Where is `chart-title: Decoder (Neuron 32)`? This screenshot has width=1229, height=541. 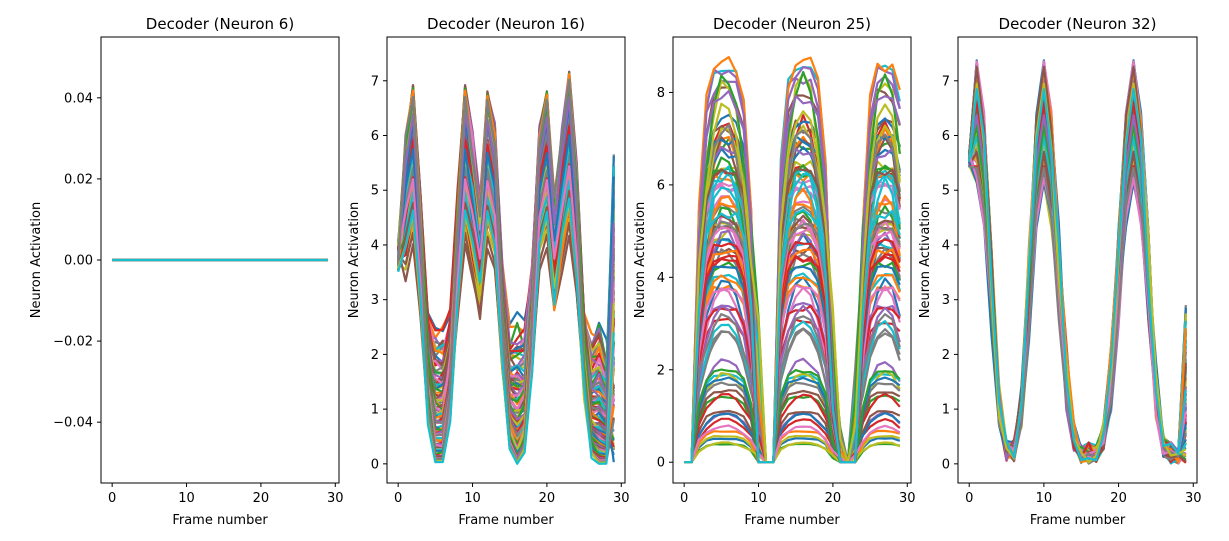 chart-title: Decoder (Neuron 32) is located at coordinates (1078, 24).